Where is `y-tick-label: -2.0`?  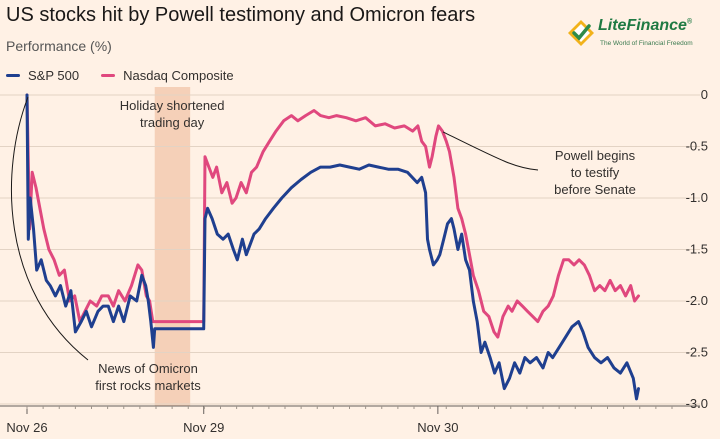 y-tick-label: -2.0 is located at coordinates (697, 300).